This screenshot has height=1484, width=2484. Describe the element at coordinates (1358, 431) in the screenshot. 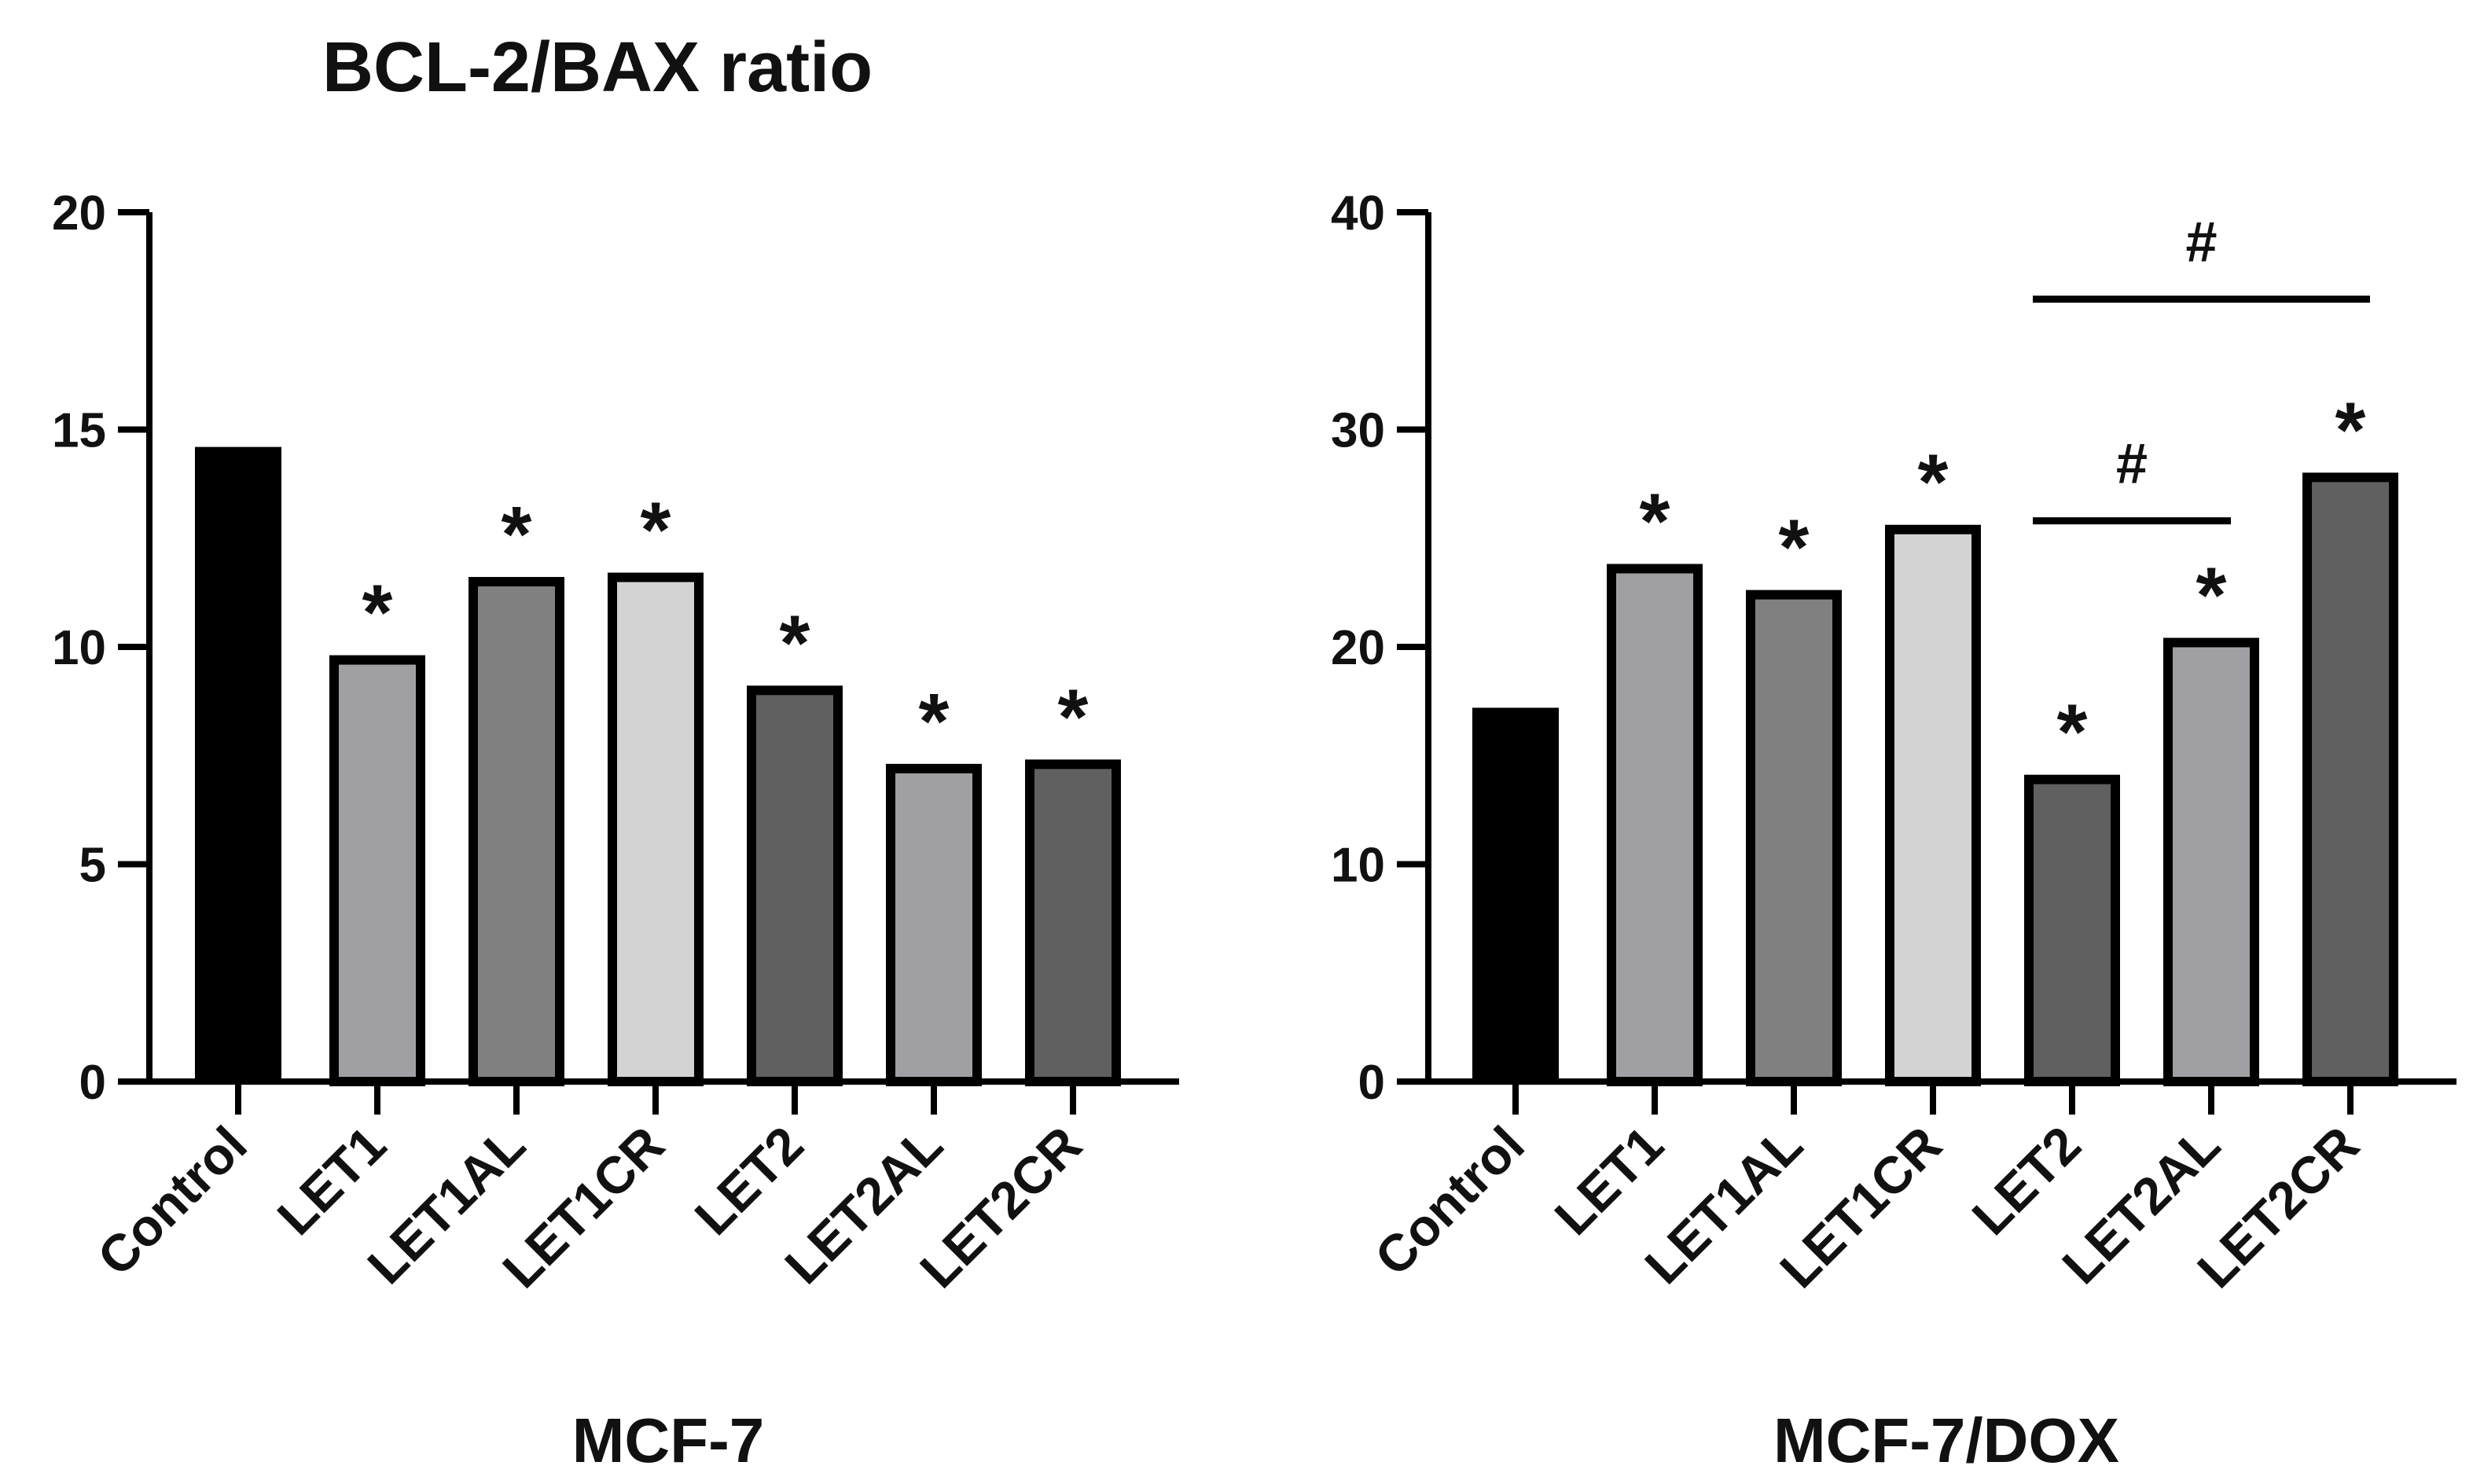

I see `y-tick-label: 30` at that location.